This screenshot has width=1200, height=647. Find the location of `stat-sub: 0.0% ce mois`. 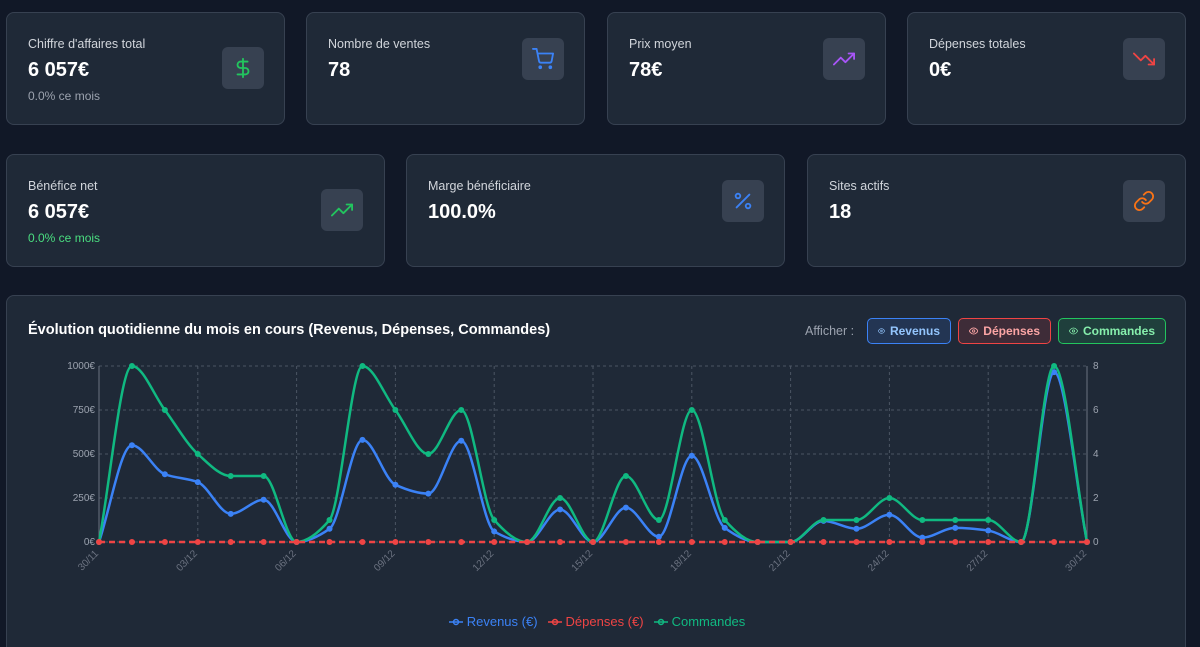

stat-sub: 0.0% ce mois is located at coordinates (64, 96).